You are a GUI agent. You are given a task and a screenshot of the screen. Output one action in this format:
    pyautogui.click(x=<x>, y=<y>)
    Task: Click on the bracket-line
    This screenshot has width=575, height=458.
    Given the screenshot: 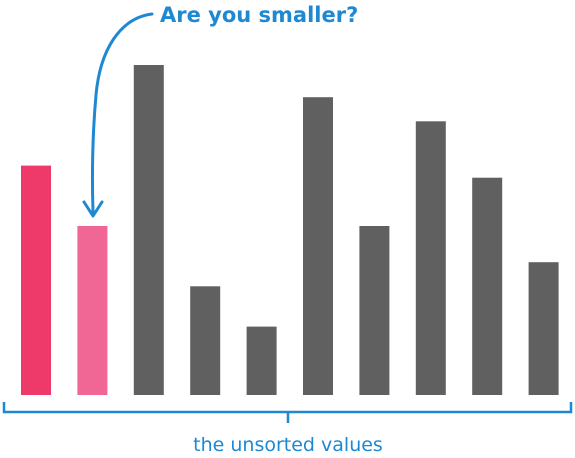 What is the action you would take?
    pyautogui.click(x=287, y=412)
    